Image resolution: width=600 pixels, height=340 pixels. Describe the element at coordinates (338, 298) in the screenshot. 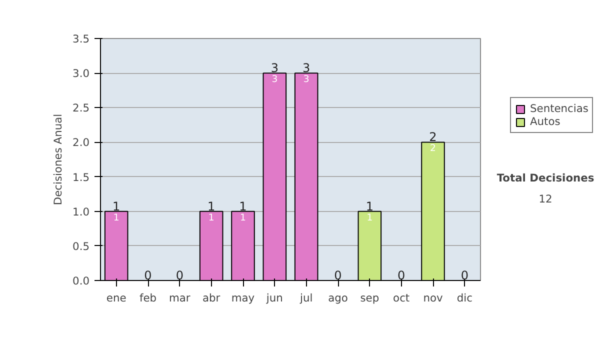

I see `x-tick-label: ago` at that location.